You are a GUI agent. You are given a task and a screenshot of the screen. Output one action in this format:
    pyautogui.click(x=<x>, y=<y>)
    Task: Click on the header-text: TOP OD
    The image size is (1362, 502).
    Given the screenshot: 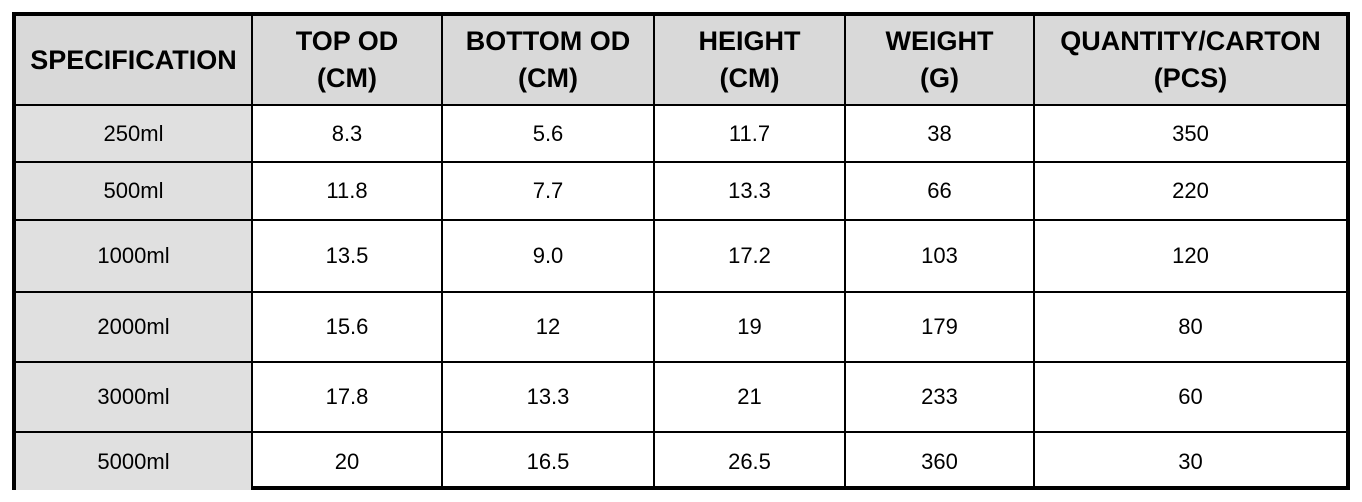 What is the action you would take?
    pyautogui.click(x=347, y=41)
    